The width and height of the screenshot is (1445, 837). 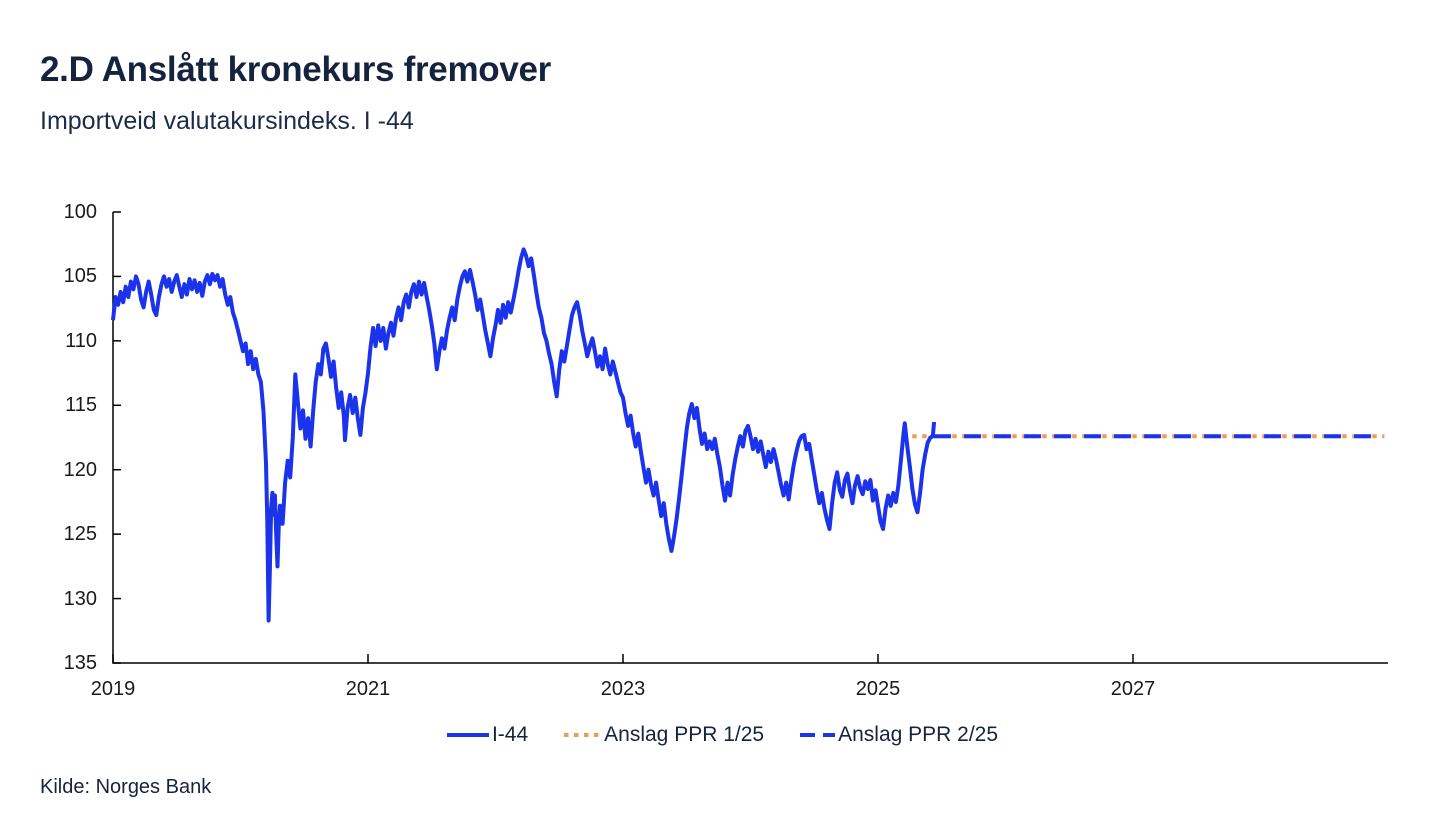 What do you see at coordinates (583, 735) in the screenshot?
I see `dotted-line-swatch-icon` at bounding box center [583, 735].